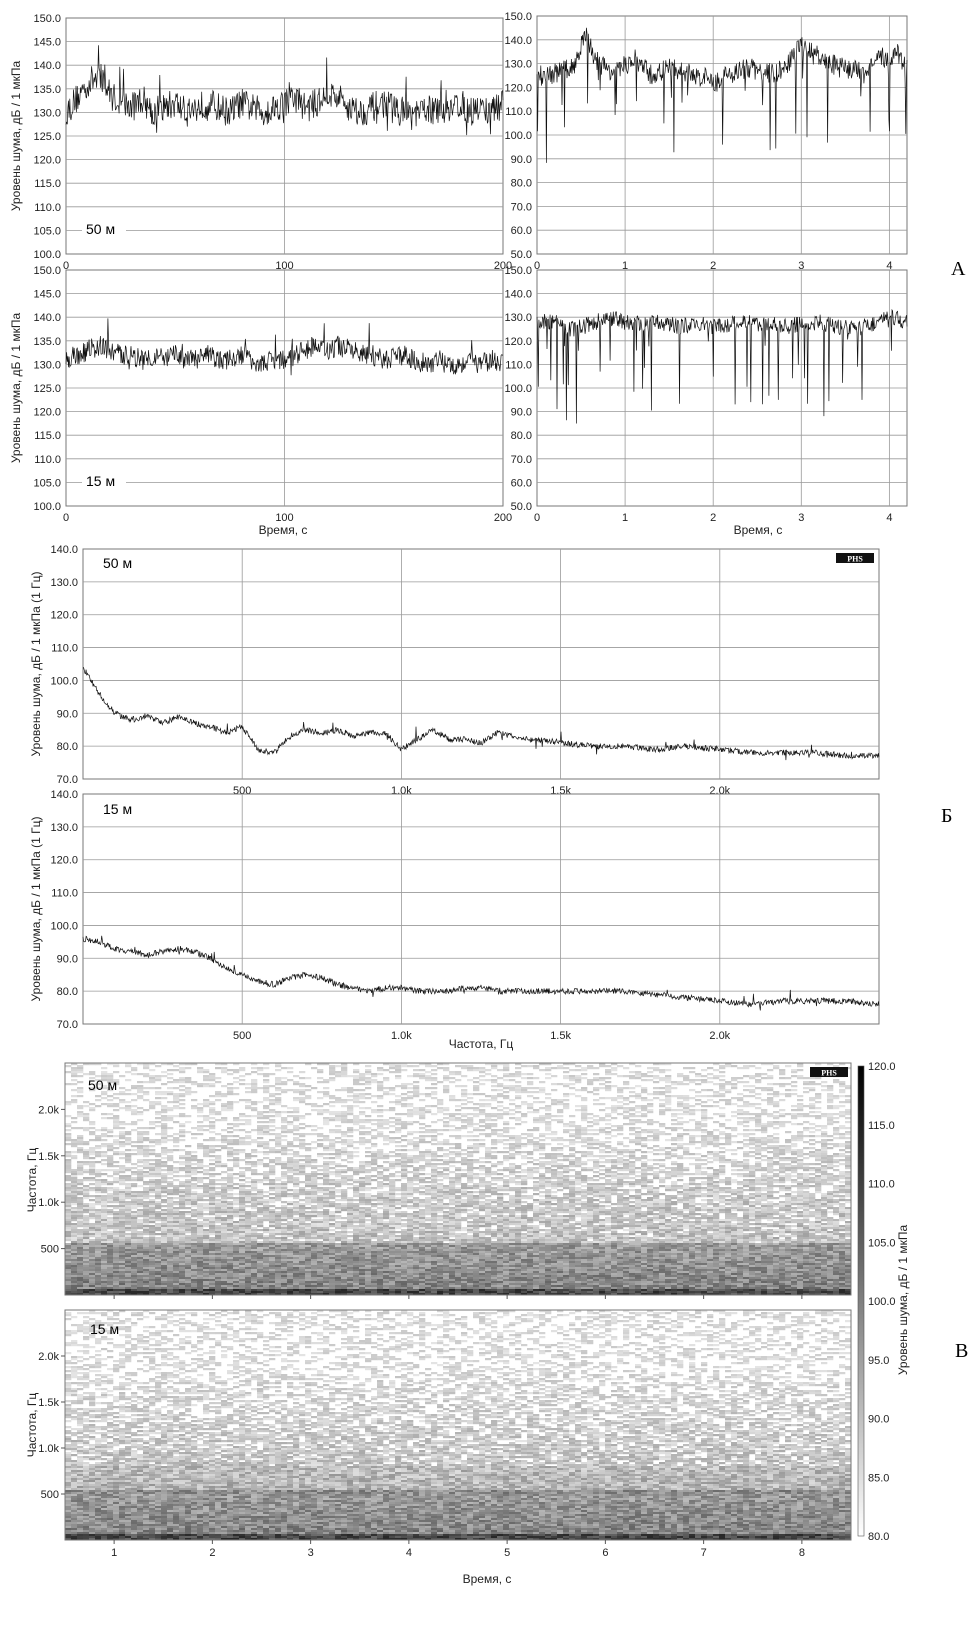 The height and width of the screenshot is (1626, 976). What do you see at coordinates (560, 1036) in the screenshot?
I see `x-tick-label: 1.5k` at bounding box center [560, 1036].